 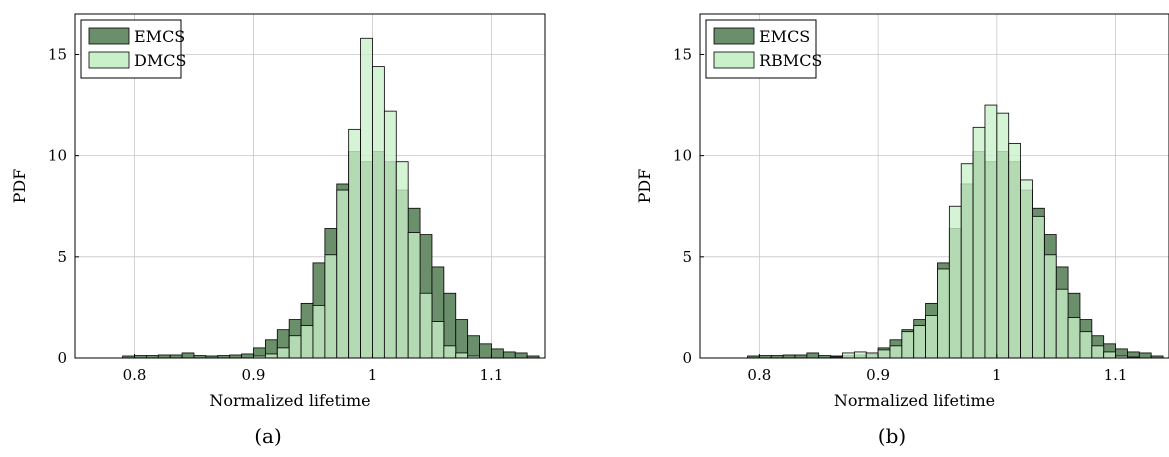 I want to click on caption-a: (a), so click(x=268, y=436).